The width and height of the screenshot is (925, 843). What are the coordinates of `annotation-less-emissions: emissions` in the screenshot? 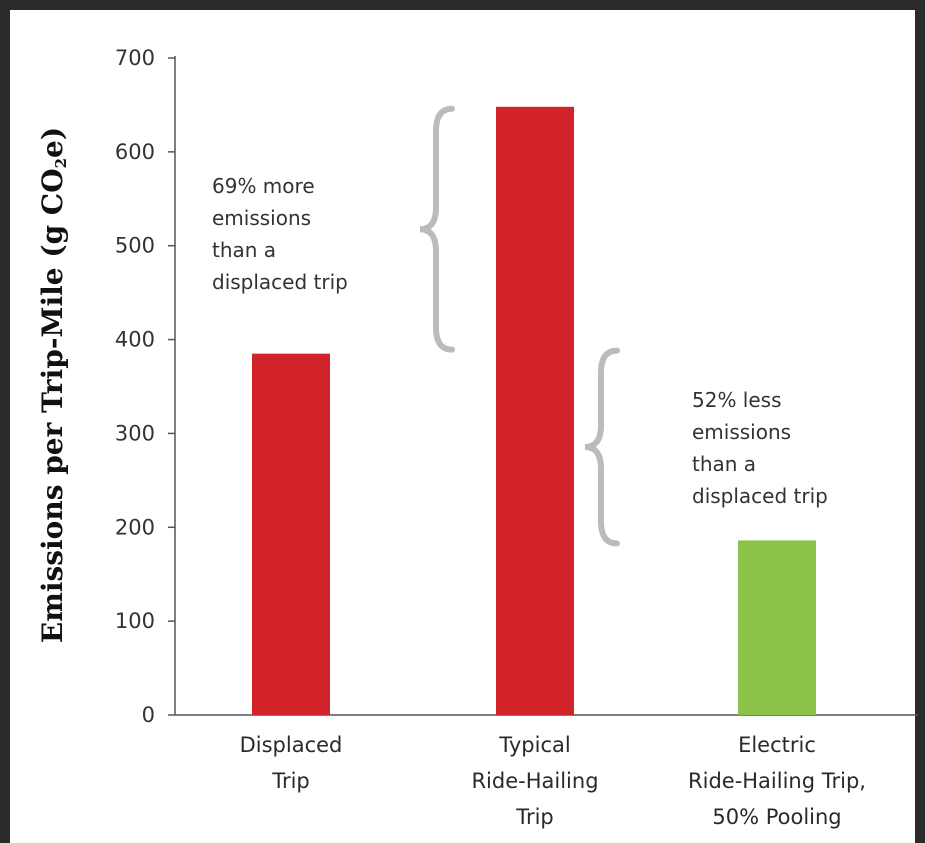 It's located at (741, 432).